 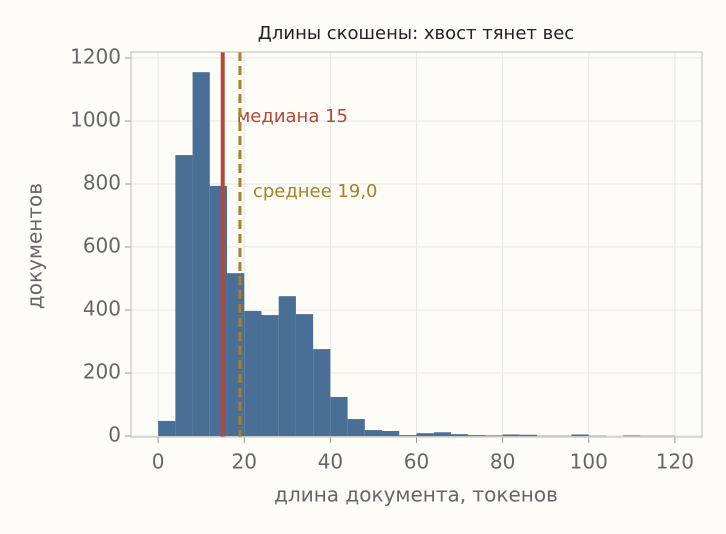 What do you see at coordinates (589, 462) in the screenshot?
I see `x-tick-label: 100` at bounding box center [589, 462].